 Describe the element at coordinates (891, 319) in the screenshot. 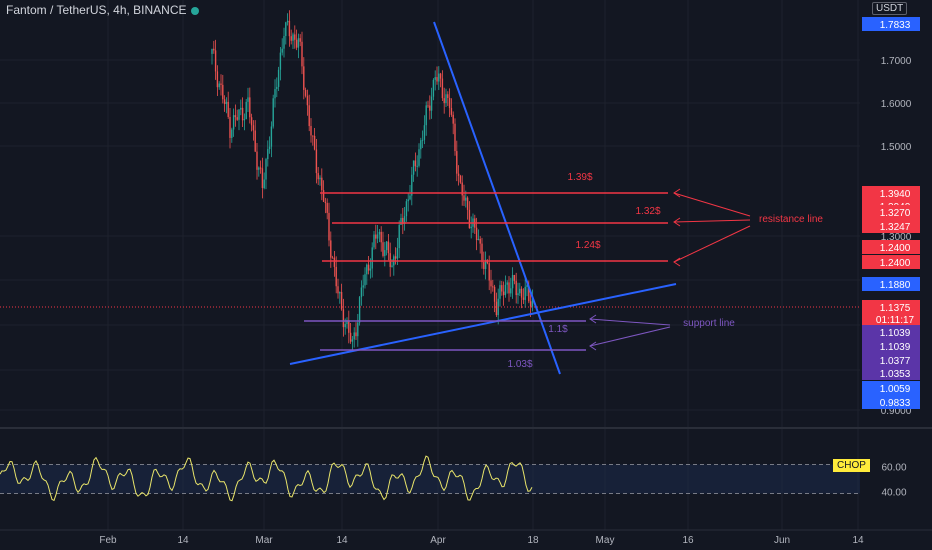

I see `price-label: 01:11:17` at that location.